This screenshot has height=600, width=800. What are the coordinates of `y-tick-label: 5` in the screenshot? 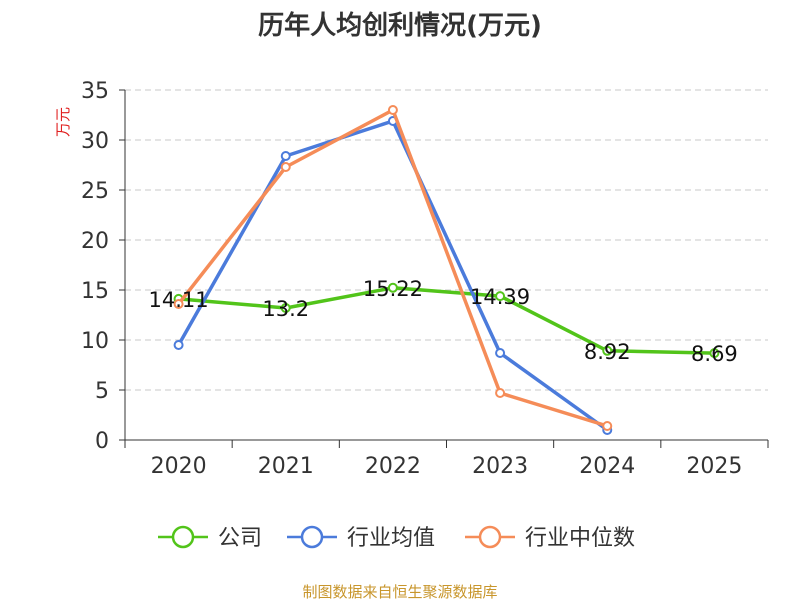 It's located at (102, 391).